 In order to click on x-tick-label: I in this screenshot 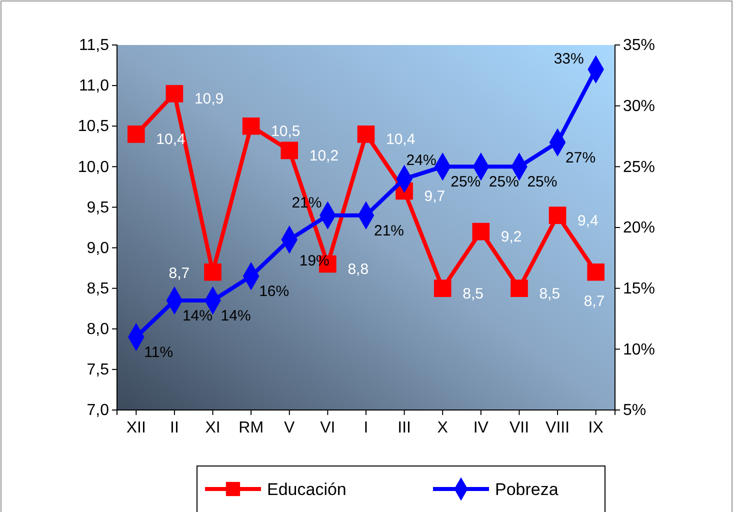, I will do `click(366, 427)`.